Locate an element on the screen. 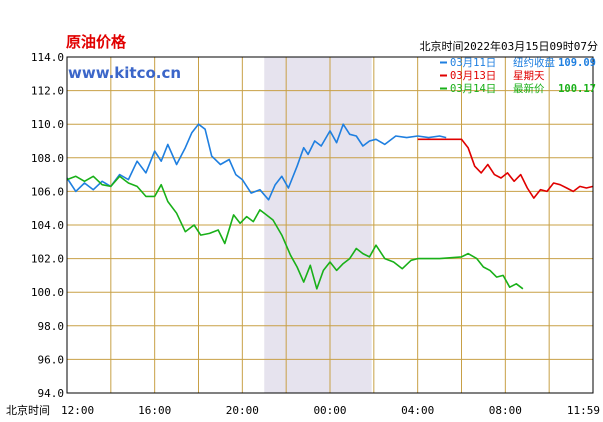  y-tick-label: 104.0 is located at coordinates (47, 225).